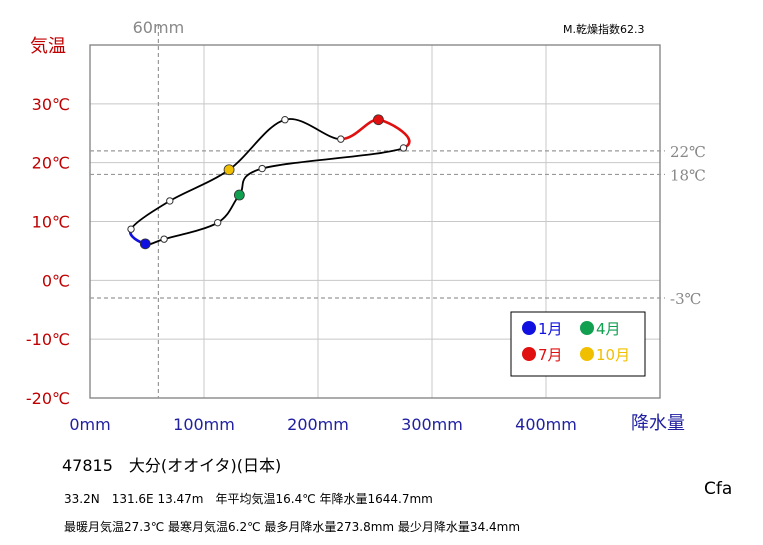  What do you see at coordinates (204, 424) in the screenshot?
I see `x-tick-label: 100mm` at bounding box center [204, 424].